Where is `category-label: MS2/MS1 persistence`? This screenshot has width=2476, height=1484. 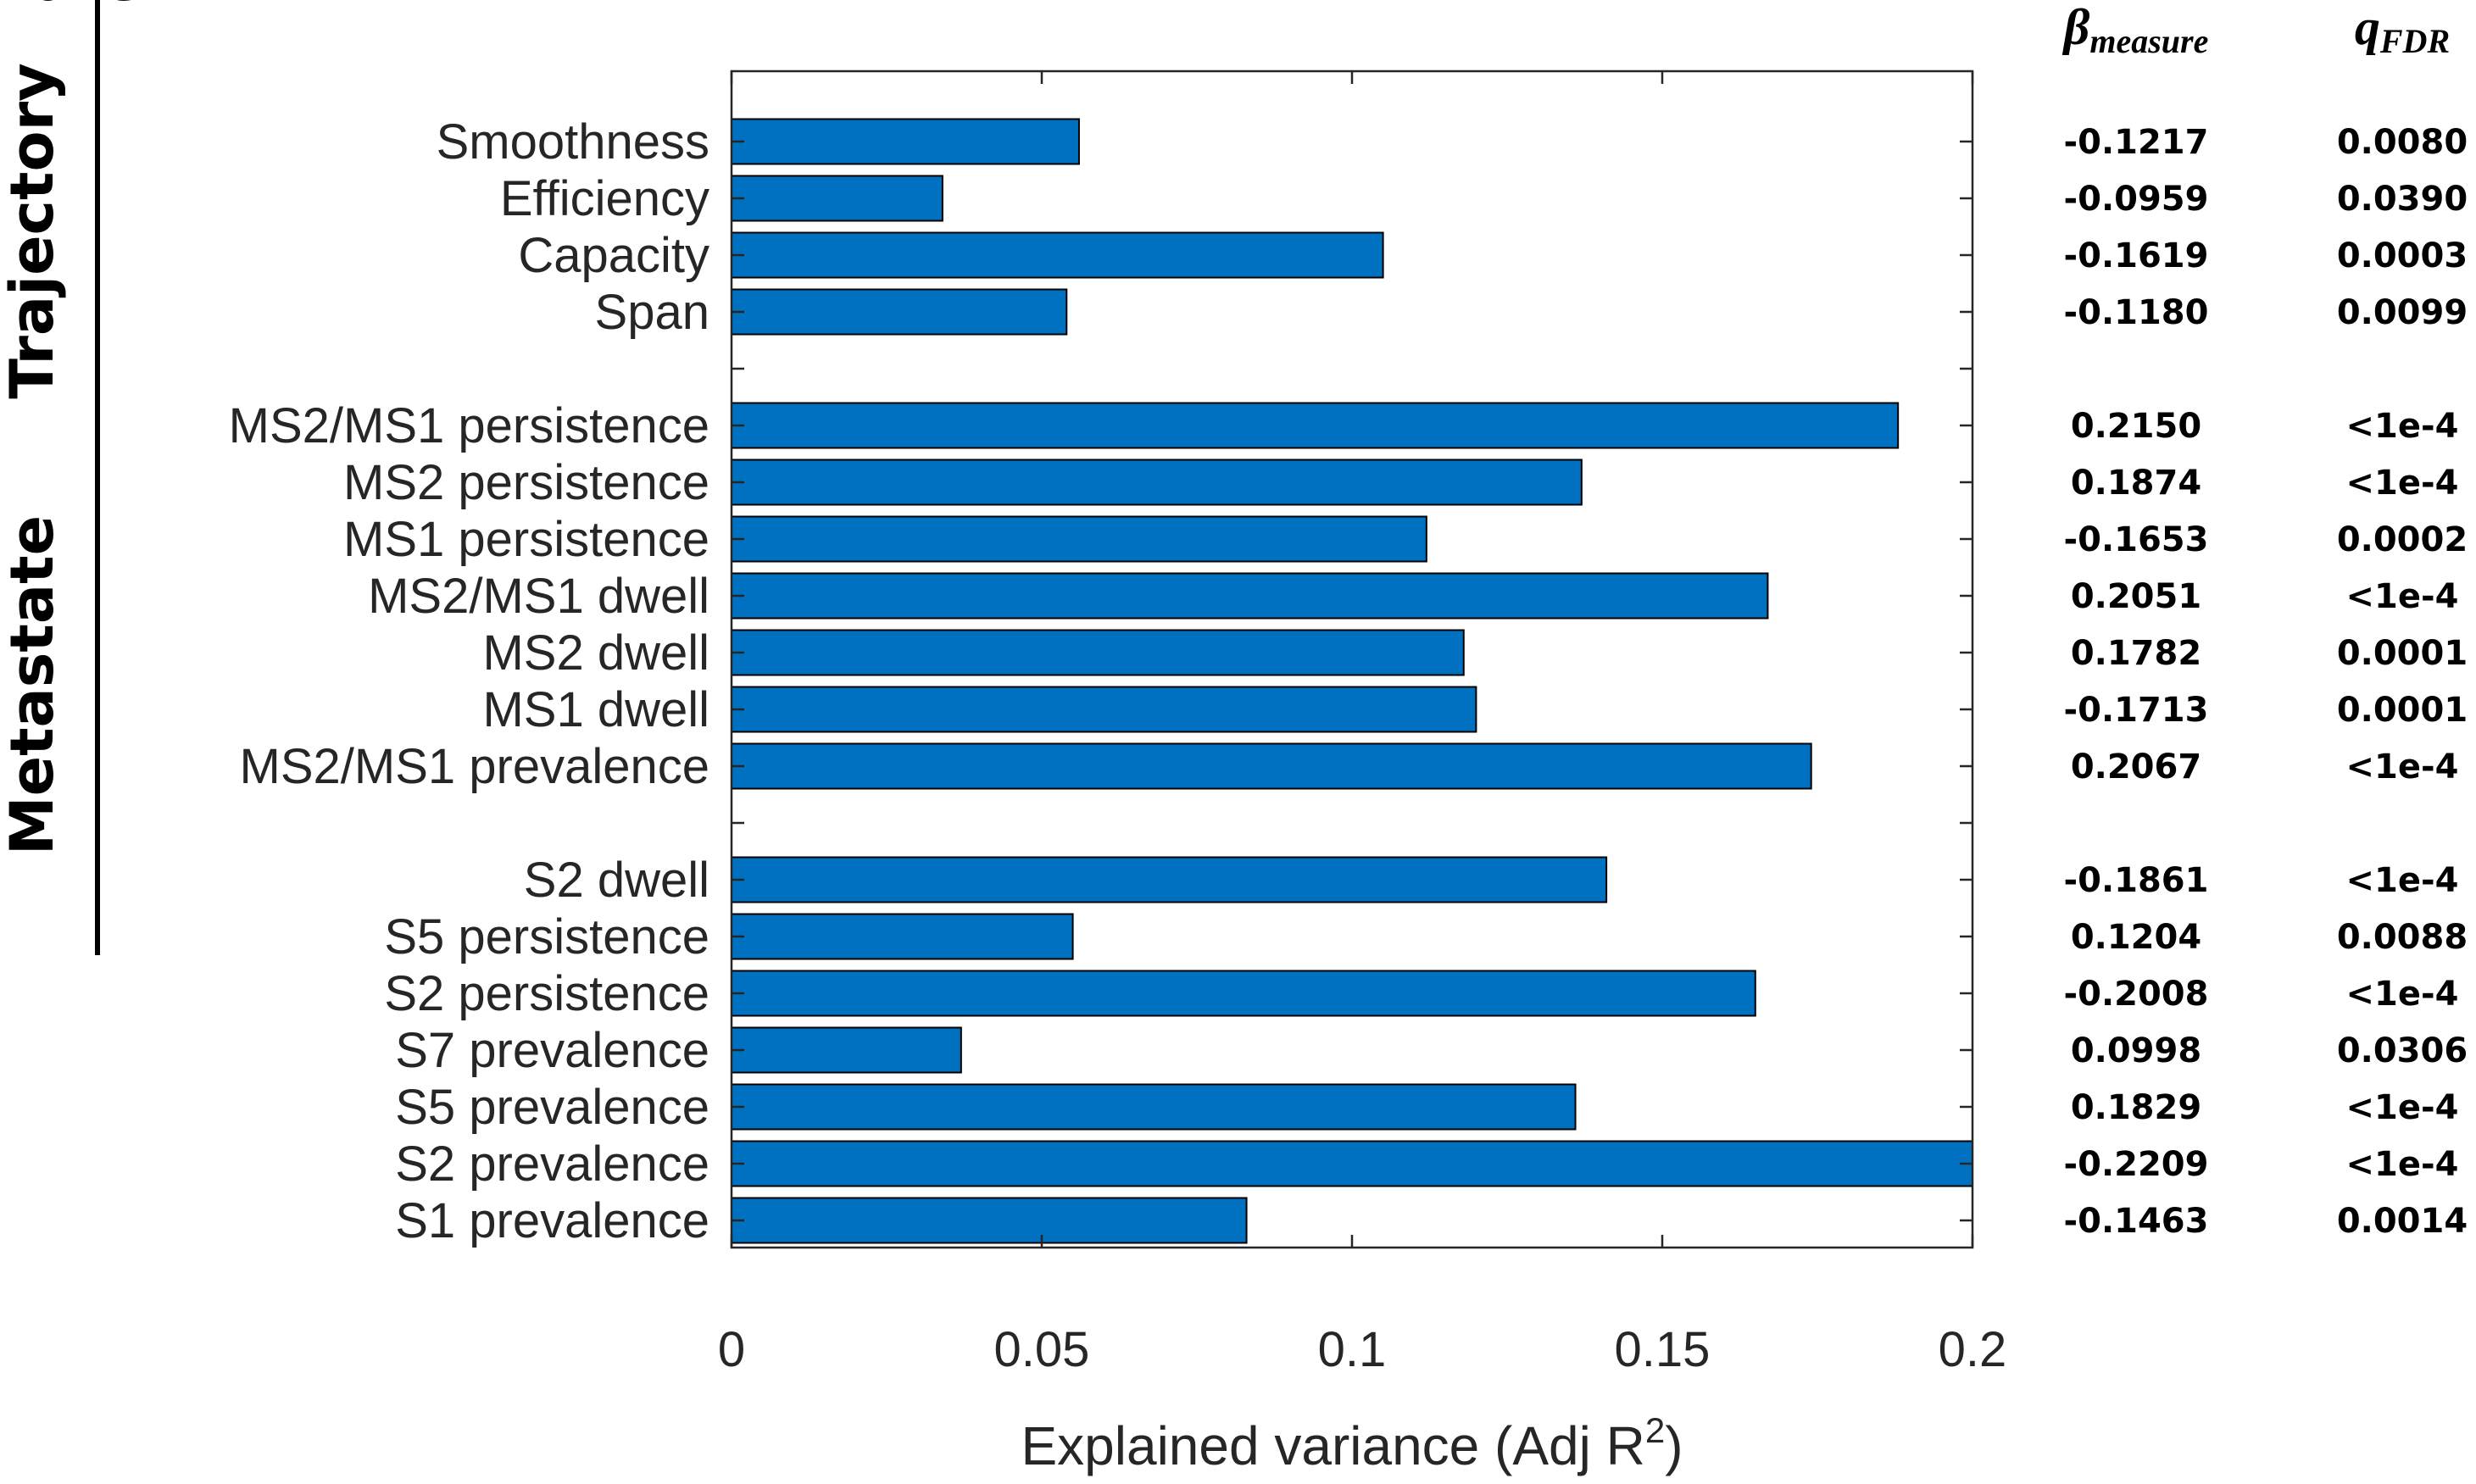
category-label: MS2/MS1 persistence is located at coordinates (469, 426).